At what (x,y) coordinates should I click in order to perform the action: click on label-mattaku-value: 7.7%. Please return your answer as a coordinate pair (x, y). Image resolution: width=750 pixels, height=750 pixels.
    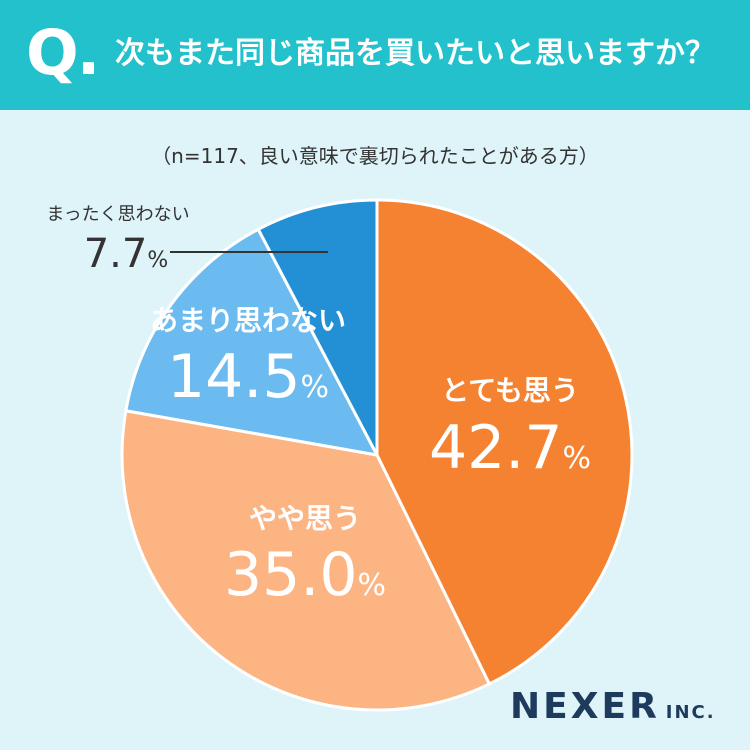
    Looking at the image, I should click on (126, 254).